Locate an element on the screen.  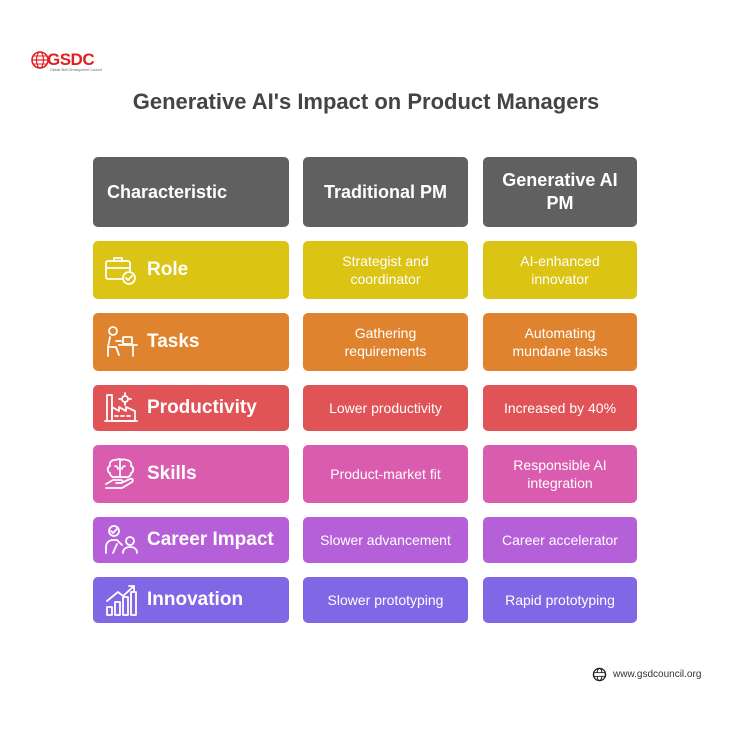
growth-chart-icon is located at coordinates (121, 600).